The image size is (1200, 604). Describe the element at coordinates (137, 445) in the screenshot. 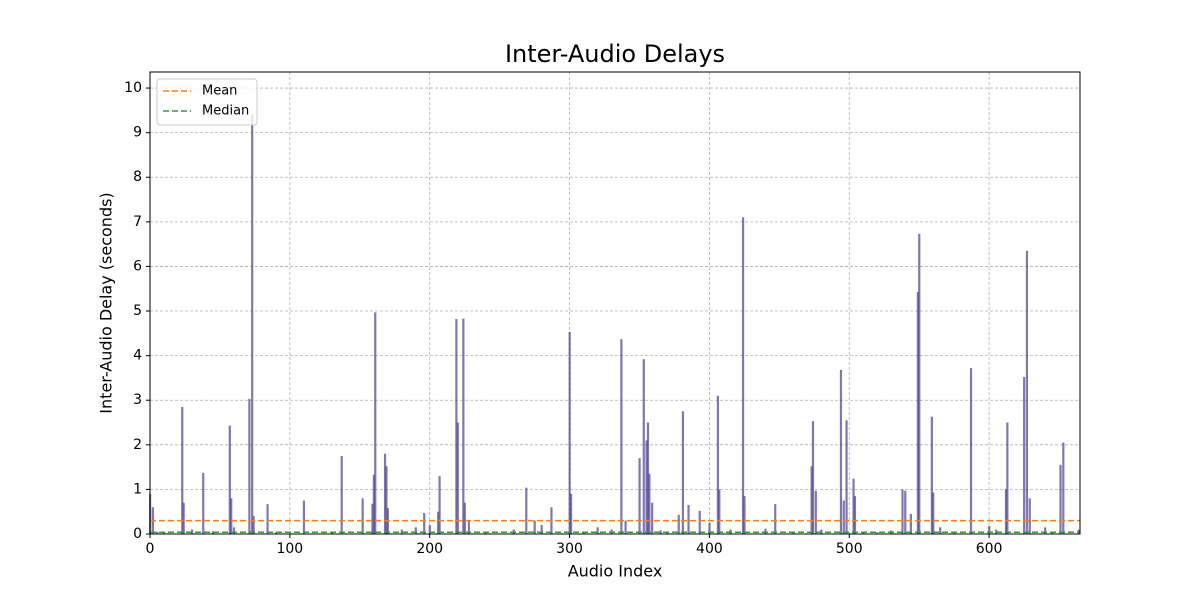

I see `y-tick-label: 2` at that location.